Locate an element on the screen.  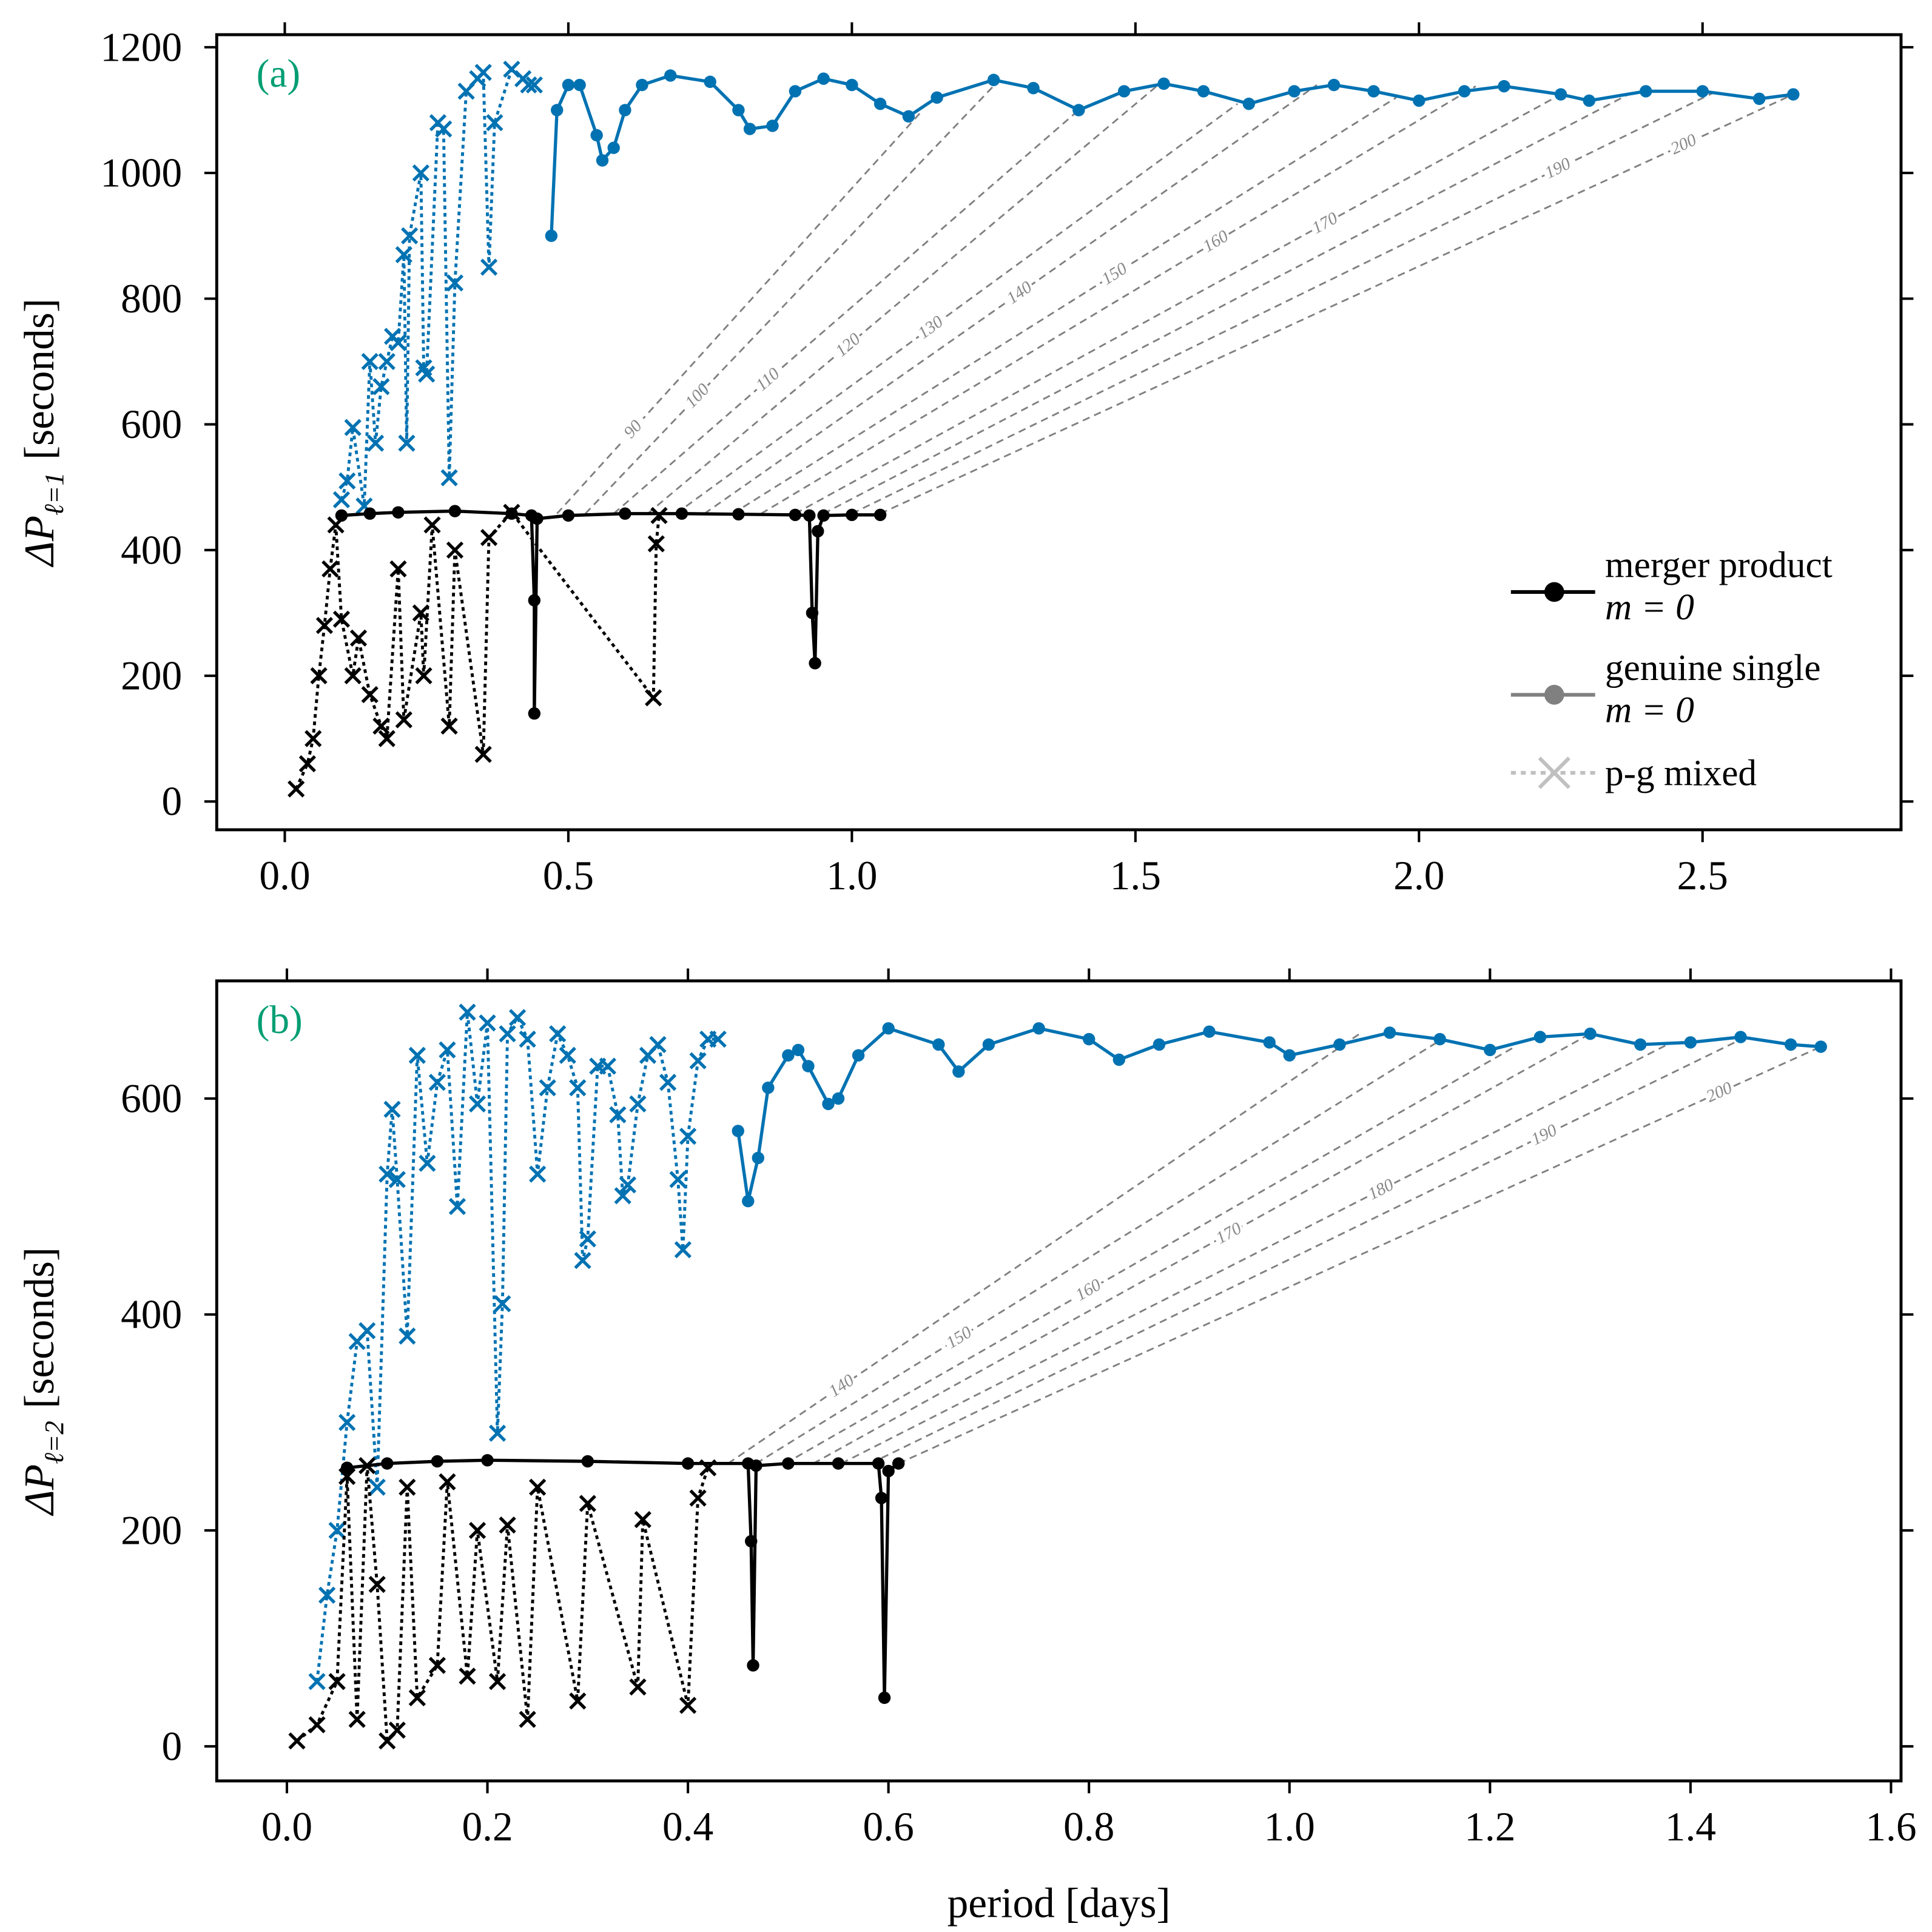
legend-label: merger product is located at coordinates (1719, 564).